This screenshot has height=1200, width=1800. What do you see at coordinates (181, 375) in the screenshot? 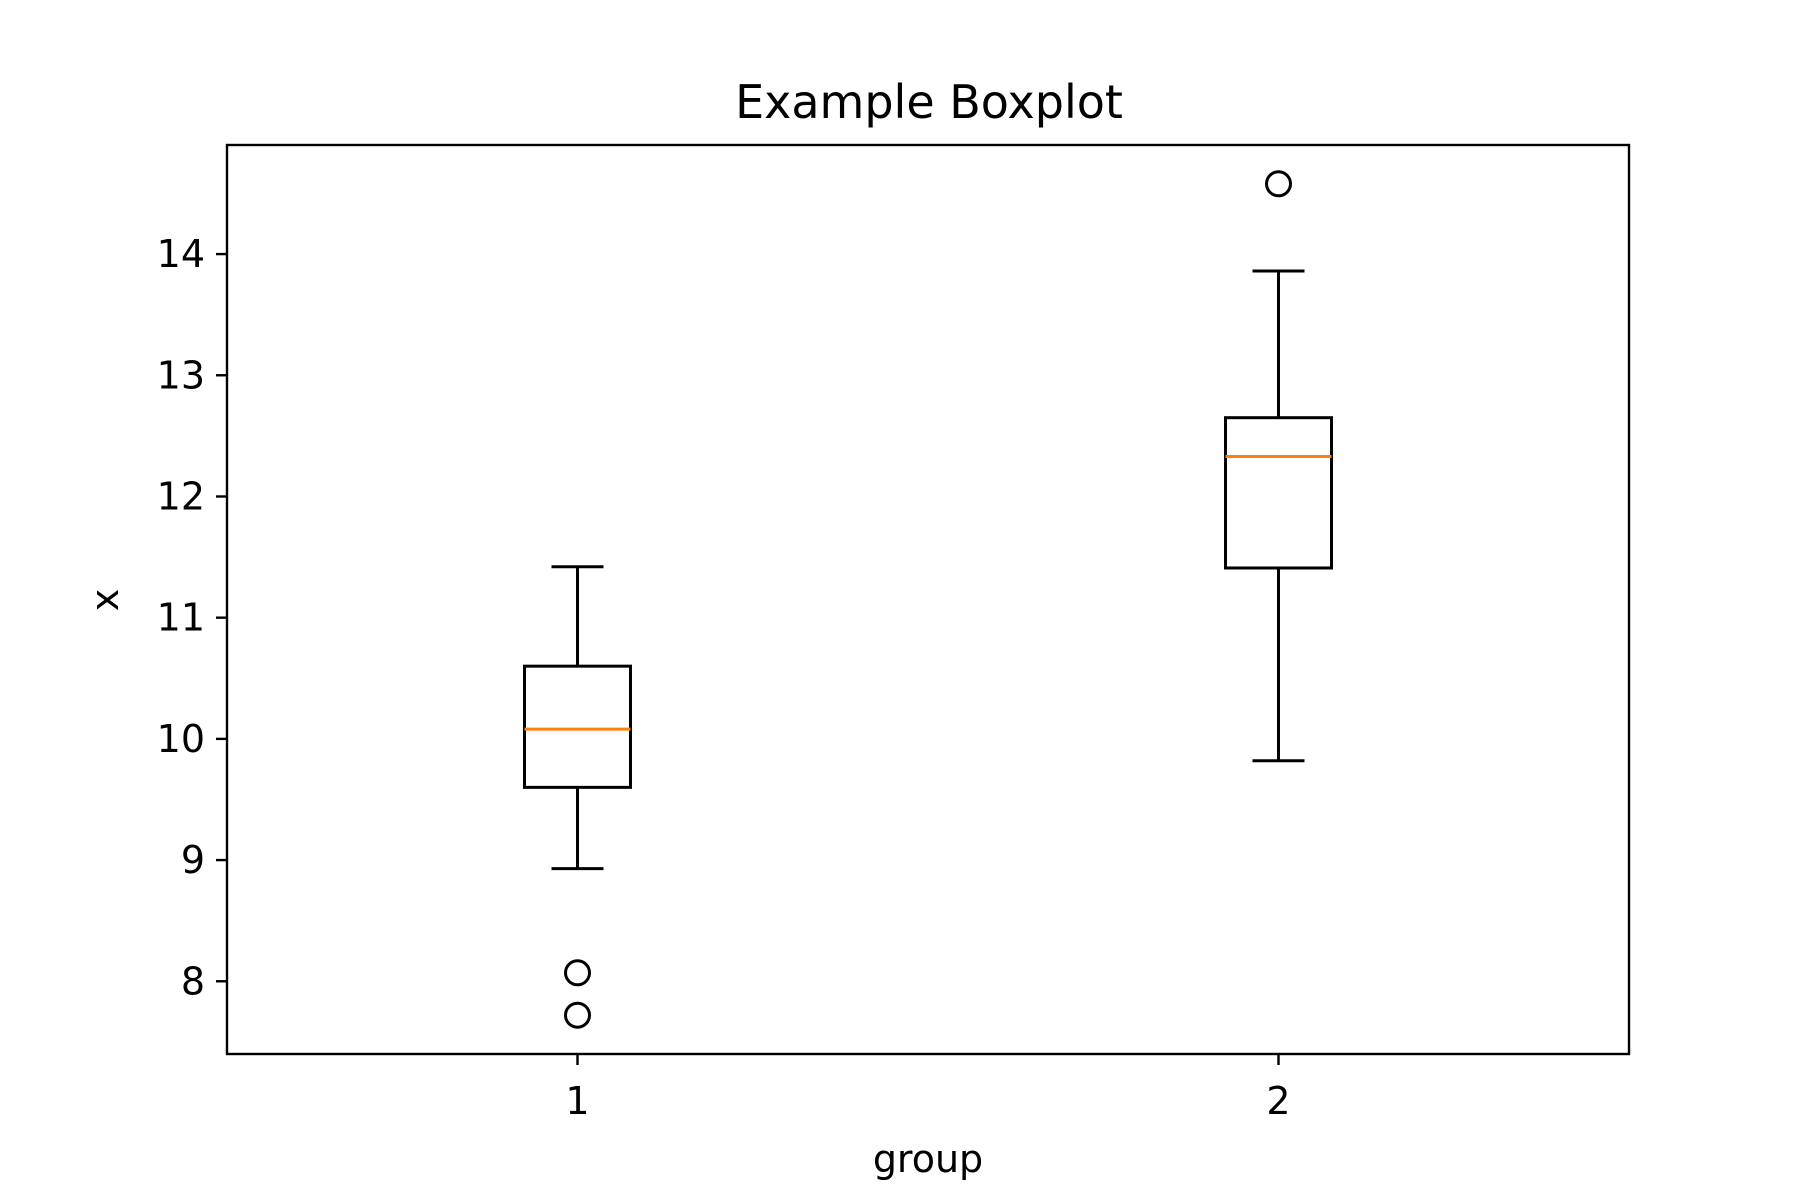
I see `y-tick-label: 13` at bounding box center [181, 375].